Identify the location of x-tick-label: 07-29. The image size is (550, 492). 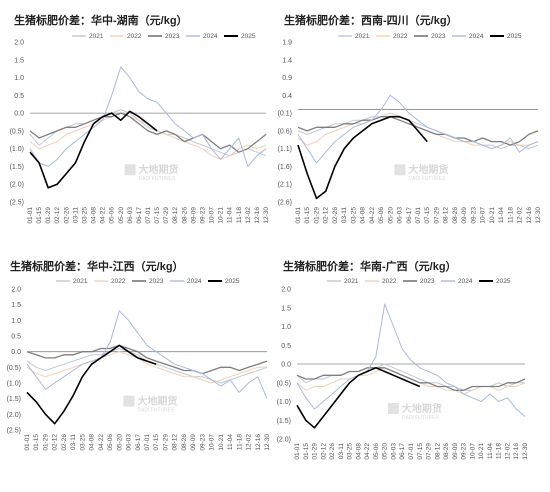
(436, 215).